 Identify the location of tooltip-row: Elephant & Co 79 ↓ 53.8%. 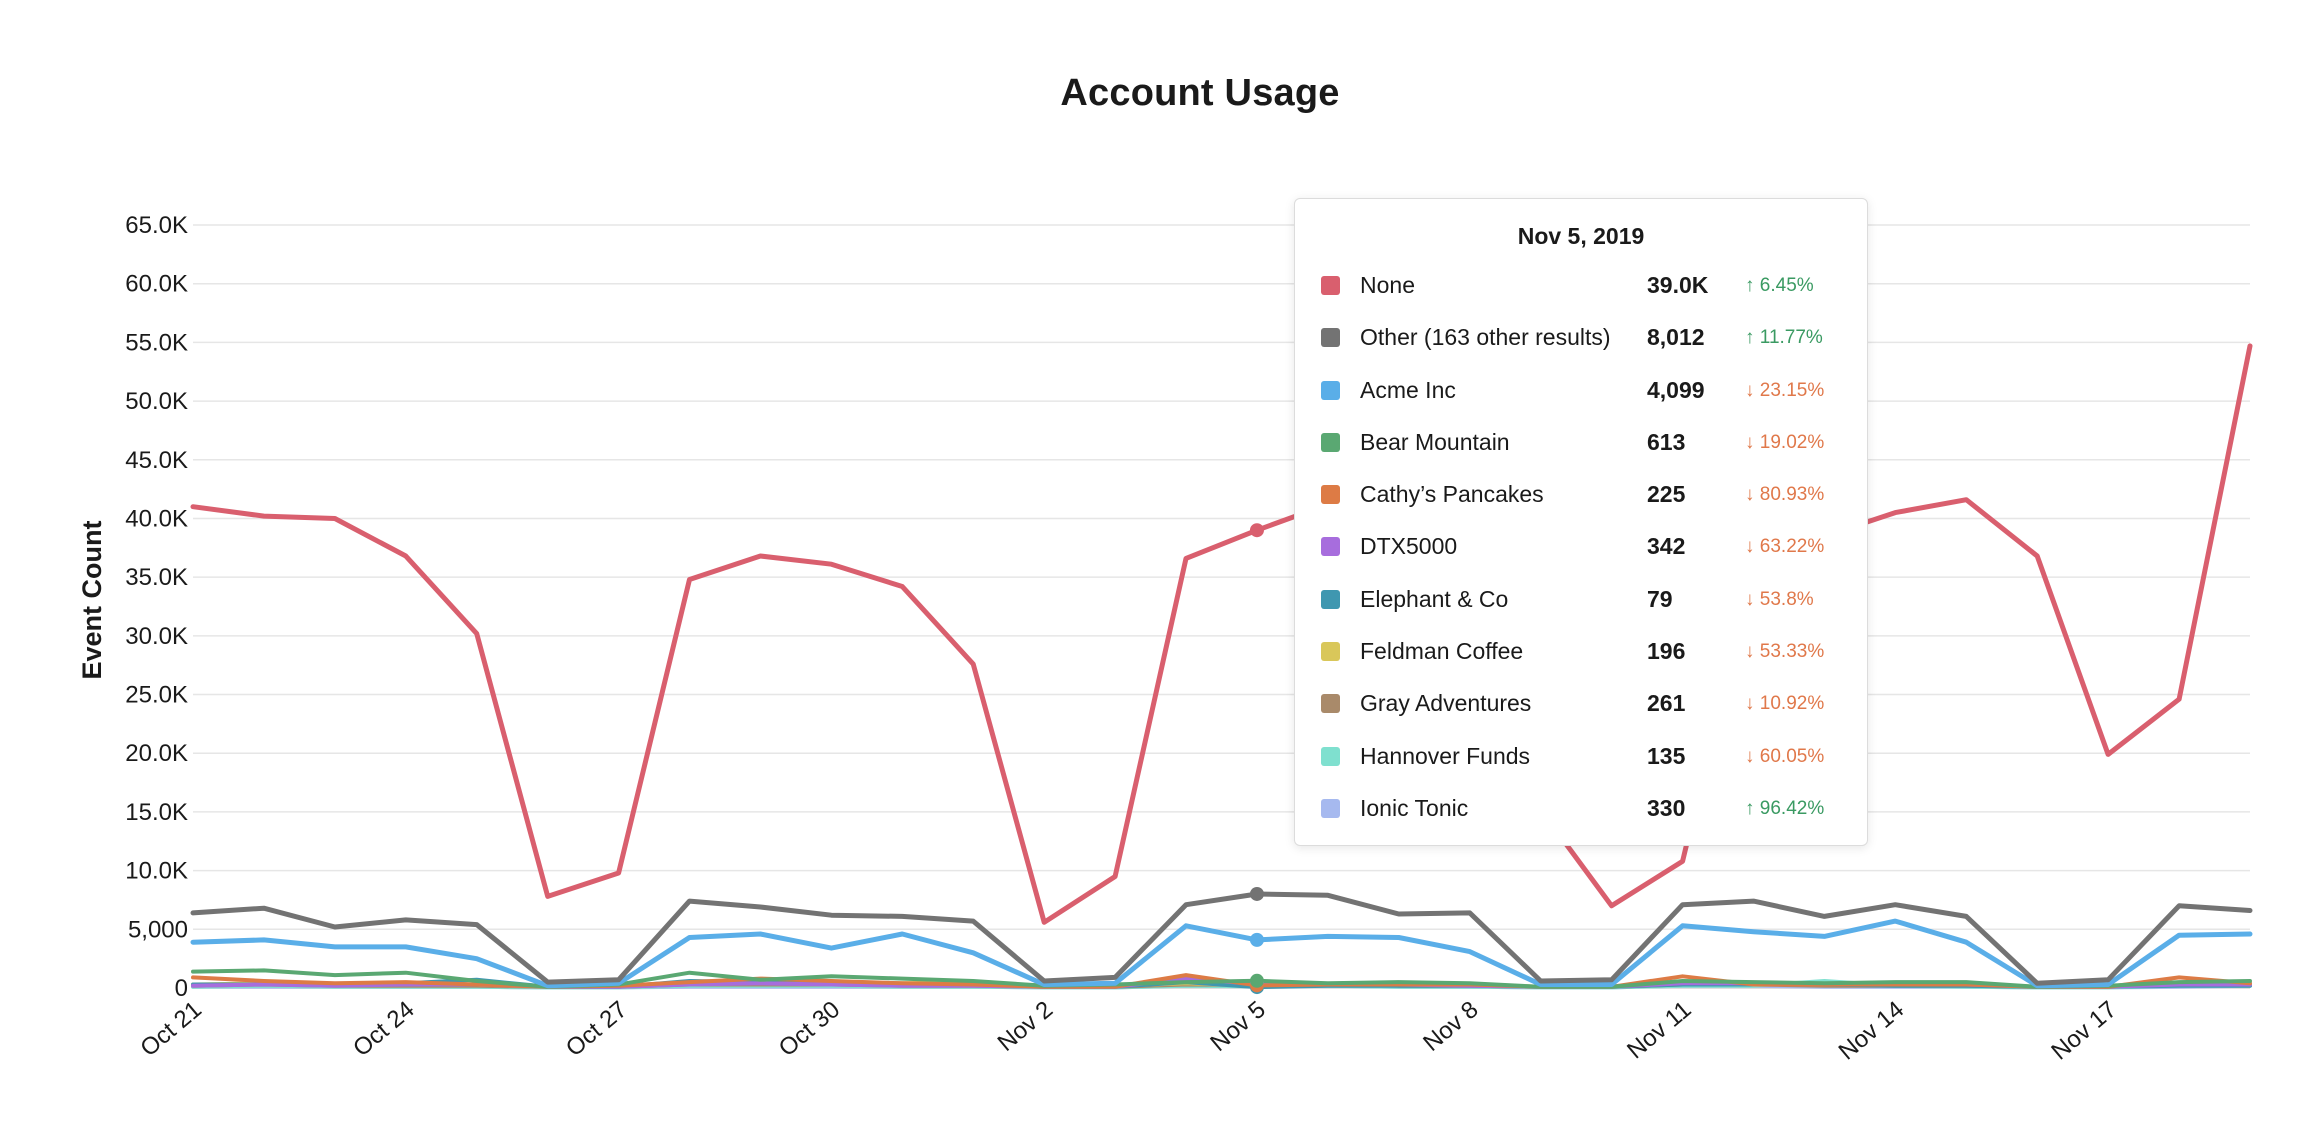
(1581, 603).